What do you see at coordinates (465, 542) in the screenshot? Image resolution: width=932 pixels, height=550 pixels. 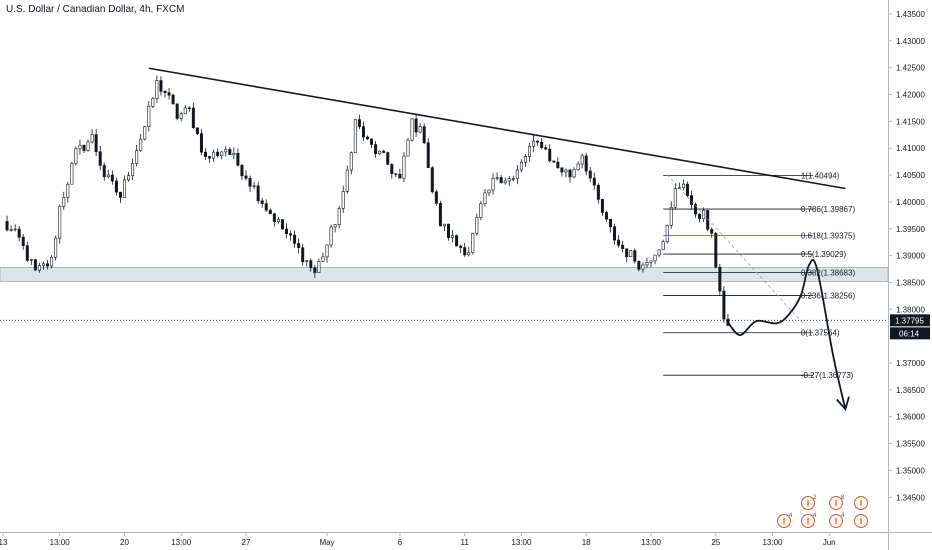 I see `x-tick-label: 11` at bounding box center [465, 542].